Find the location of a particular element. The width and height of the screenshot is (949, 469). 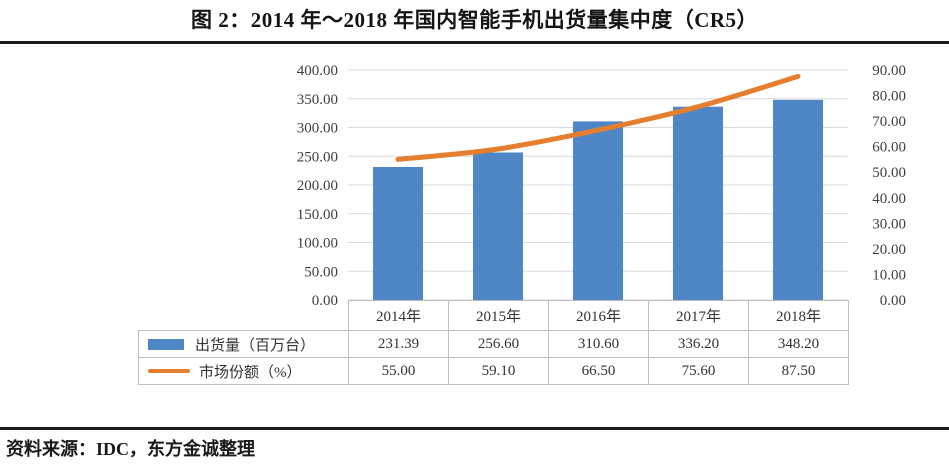

source-note: 资料来源：IDC，东方金诚整理 is located at coordinates (131, 449).